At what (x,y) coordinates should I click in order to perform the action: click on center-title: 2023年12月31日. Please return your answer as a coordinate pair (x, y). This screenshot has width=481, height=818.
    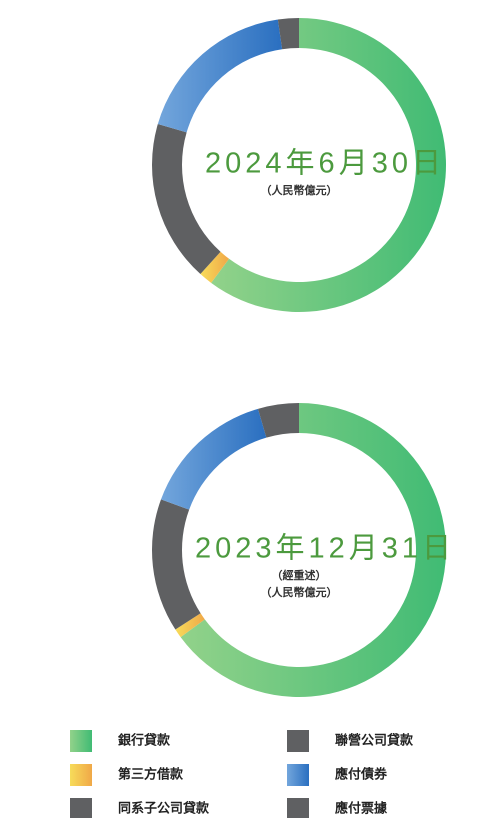
    Looking at the image, I should click on (325, 548).